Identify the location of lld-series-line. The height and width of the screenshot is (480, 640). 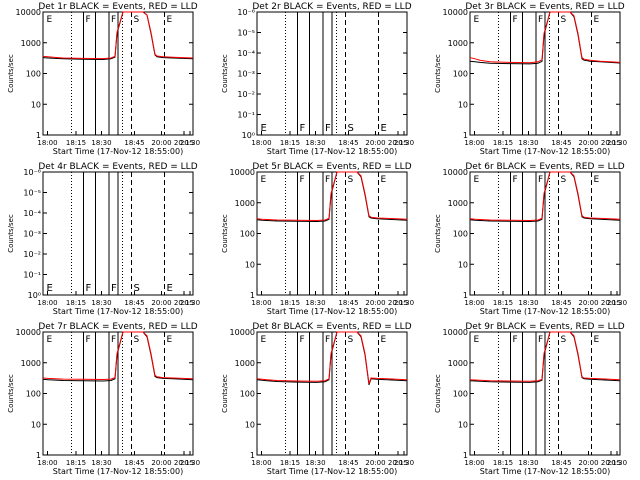
(118, 356).